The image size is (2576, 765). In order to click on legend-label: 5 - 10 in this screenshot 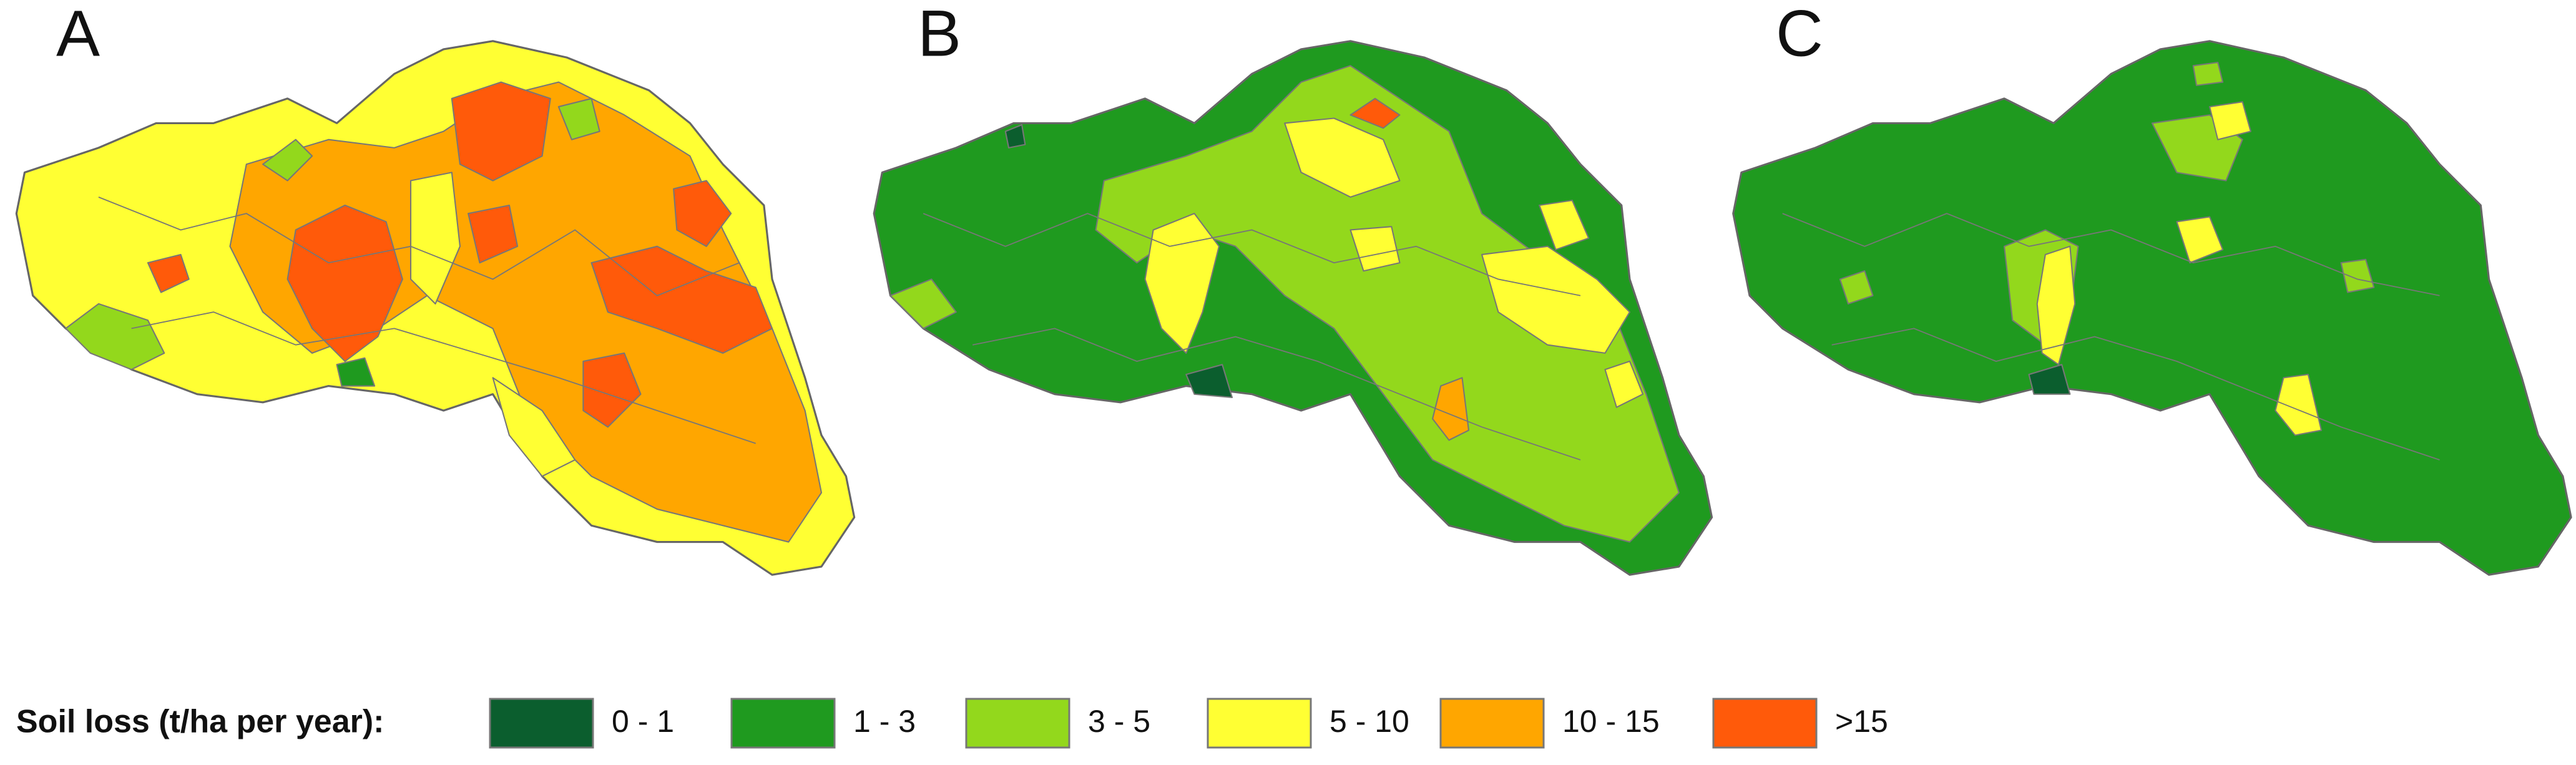, I will do `click(1369, 721)`.